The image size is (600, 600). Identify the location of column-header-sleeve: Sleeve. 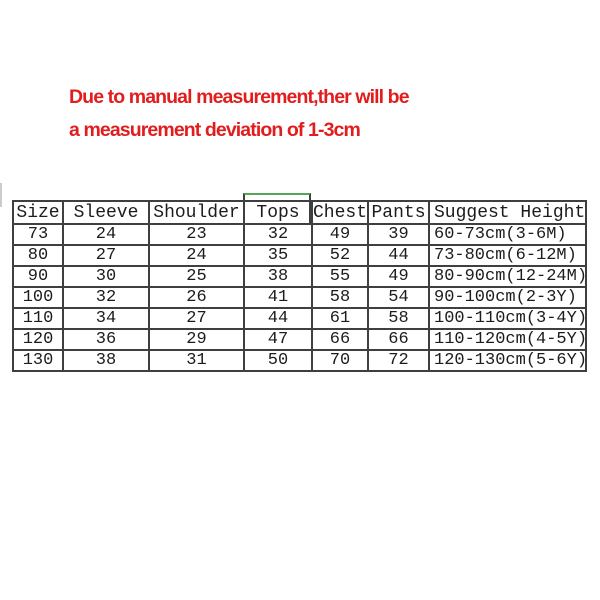
(106, 212).